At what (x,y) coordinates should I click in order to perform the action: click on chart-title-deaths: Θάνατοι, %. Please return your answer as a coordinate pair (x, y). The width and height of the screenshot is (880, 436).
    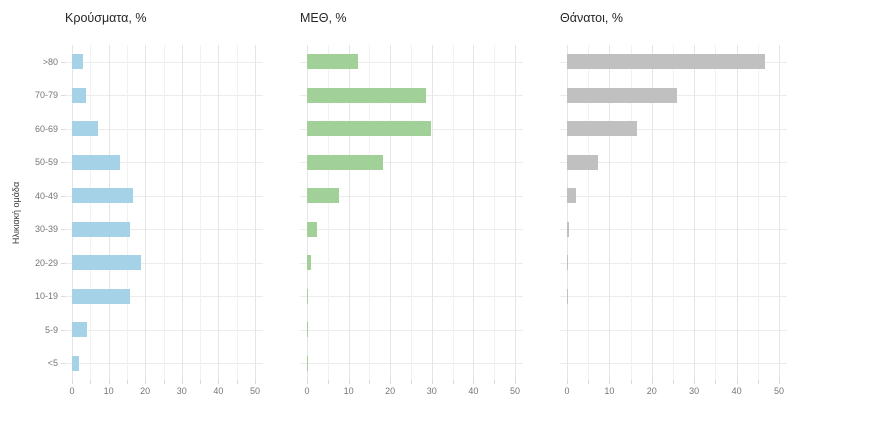
    Looking at the image, I should click on (591, 18).